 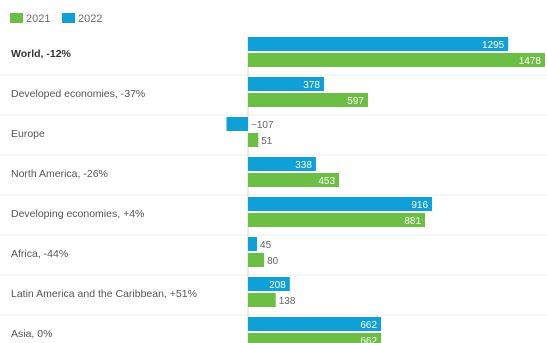 What do you see at coordinates (16, 18) in the screenshot?
I see `legend-swatch-2021` at bounding box center [16, 18].